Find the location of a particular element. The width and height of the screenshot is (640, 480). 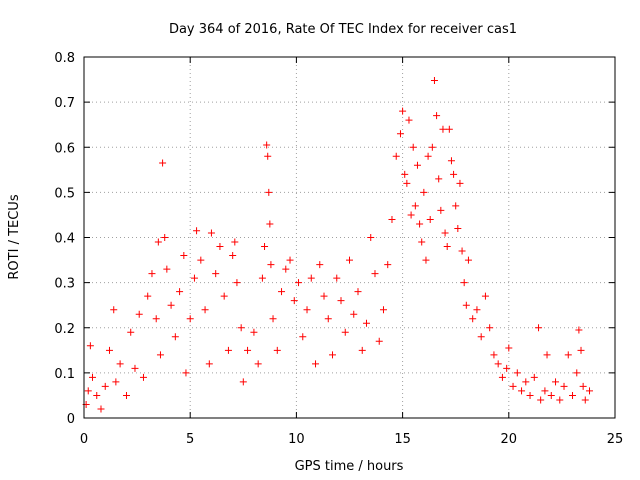

y-tick-label: 0.2 is located at coordinates (64, 329).